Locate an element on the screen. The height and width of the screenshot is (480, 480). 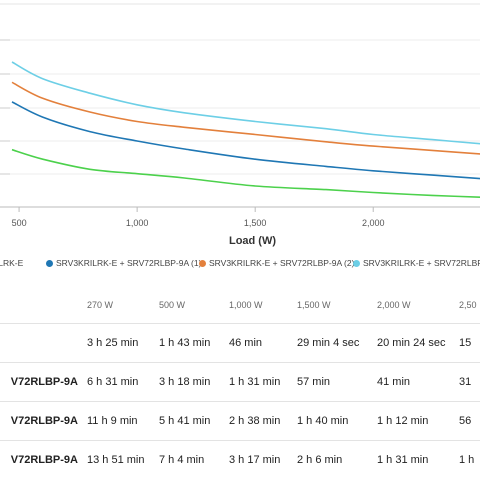
table-cell: 46 min is located at coordinates (260, 343).